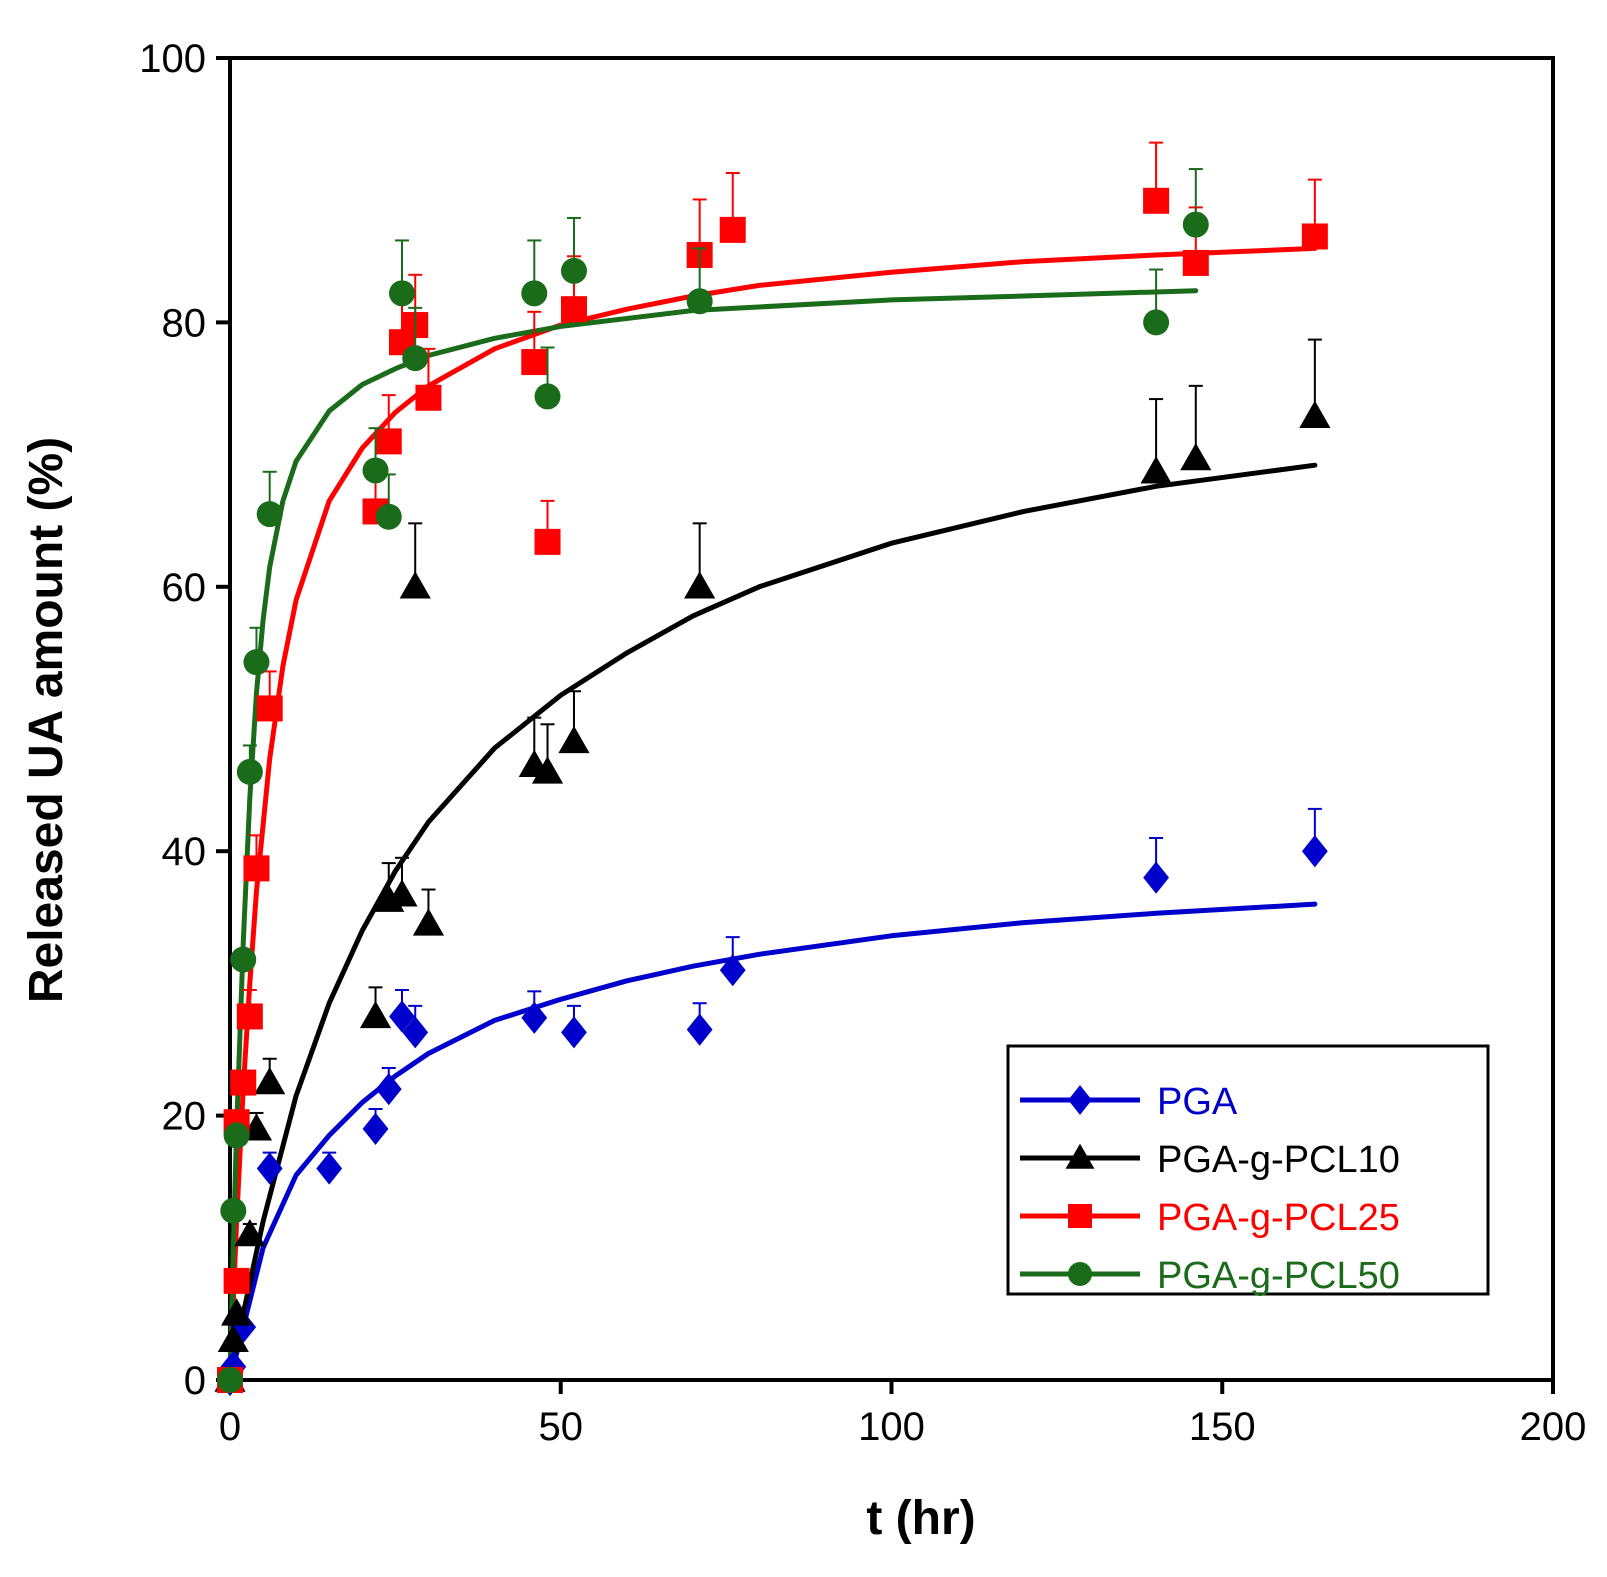 The height and width of the screenshot is (1577, 1607). What do you see at coordinates (1080, 1274) in the screenshot?
I see `legend-marker-pga-g-pcl50` at bounding box center [1080, 1274].